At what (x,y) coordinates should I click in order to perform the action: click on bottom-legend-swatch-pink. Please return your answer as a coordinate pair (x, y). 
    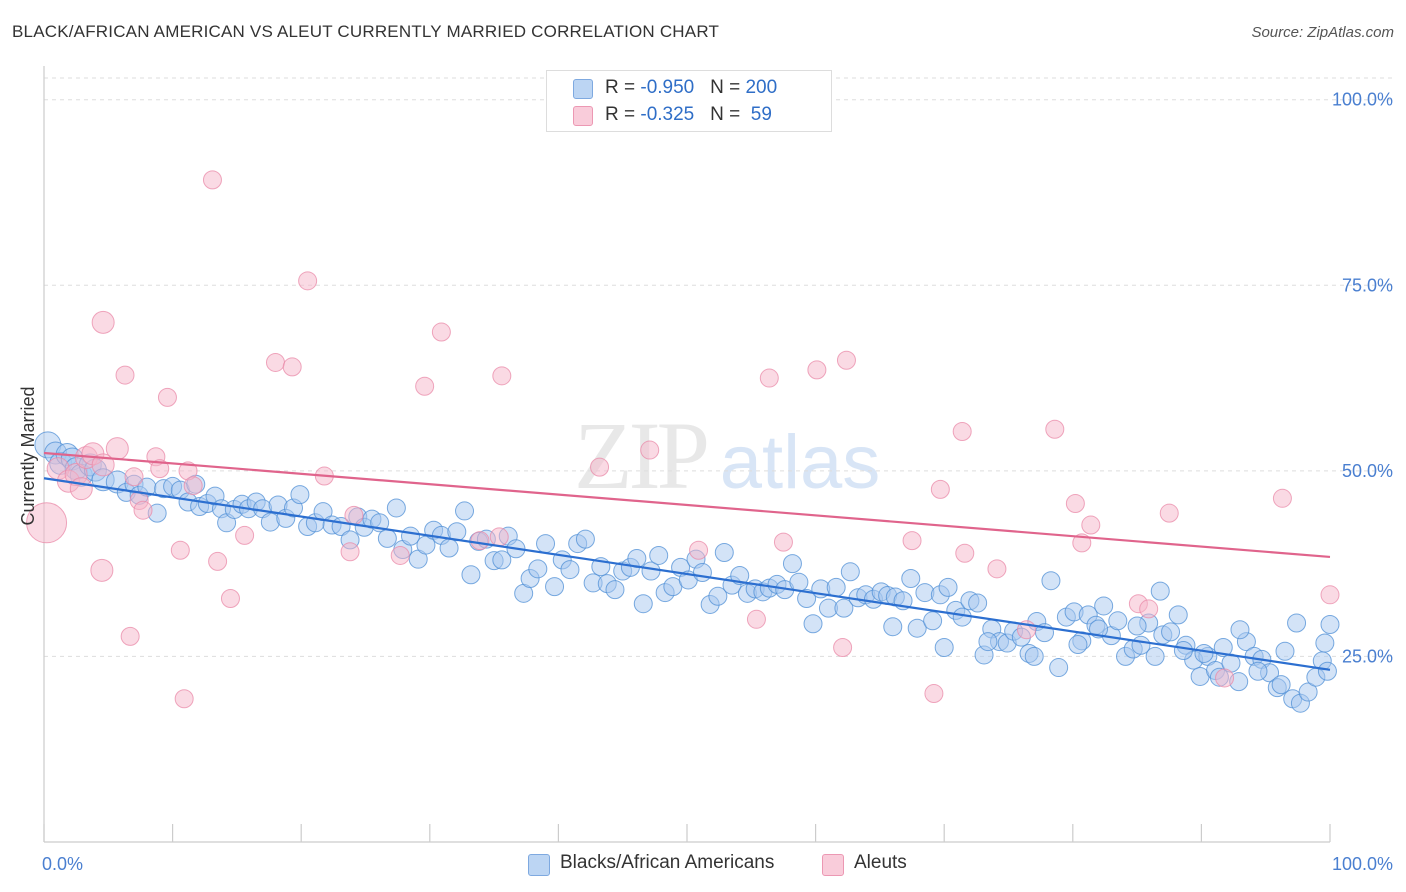
    Looking at the image, I should click on (833, 865).